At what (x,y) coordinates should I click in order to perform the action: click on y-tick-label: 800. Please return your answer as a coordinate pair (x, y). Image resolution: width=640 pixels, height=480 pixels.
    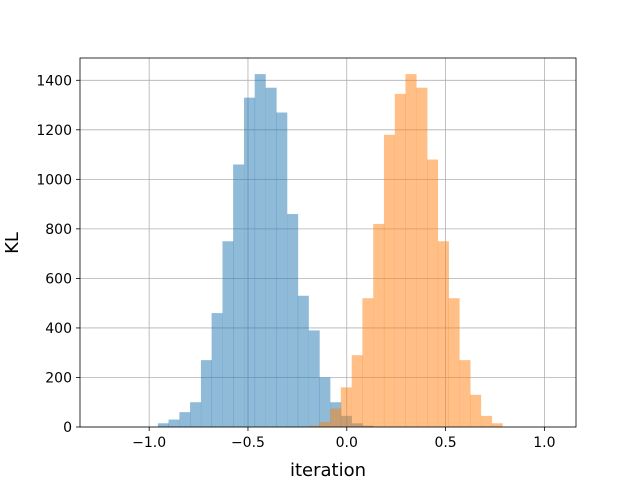
    Looking at the image, I should click on (58, 230).